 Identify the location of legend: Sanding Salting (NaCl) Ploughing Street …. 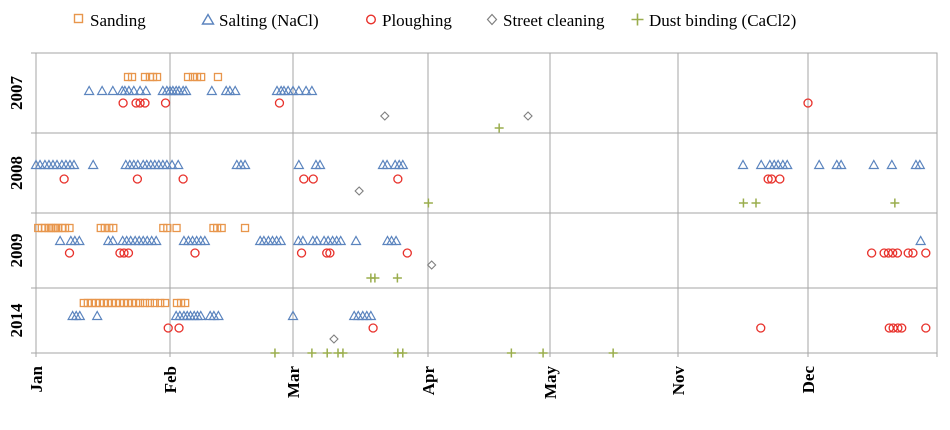
(434, 20).